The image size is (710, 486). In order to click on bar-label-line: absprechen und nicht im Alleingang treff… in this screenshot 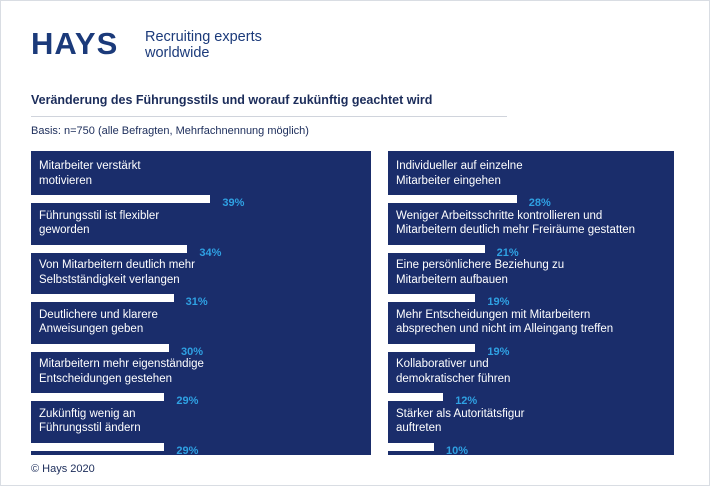, I will do `click(505, 329)`.